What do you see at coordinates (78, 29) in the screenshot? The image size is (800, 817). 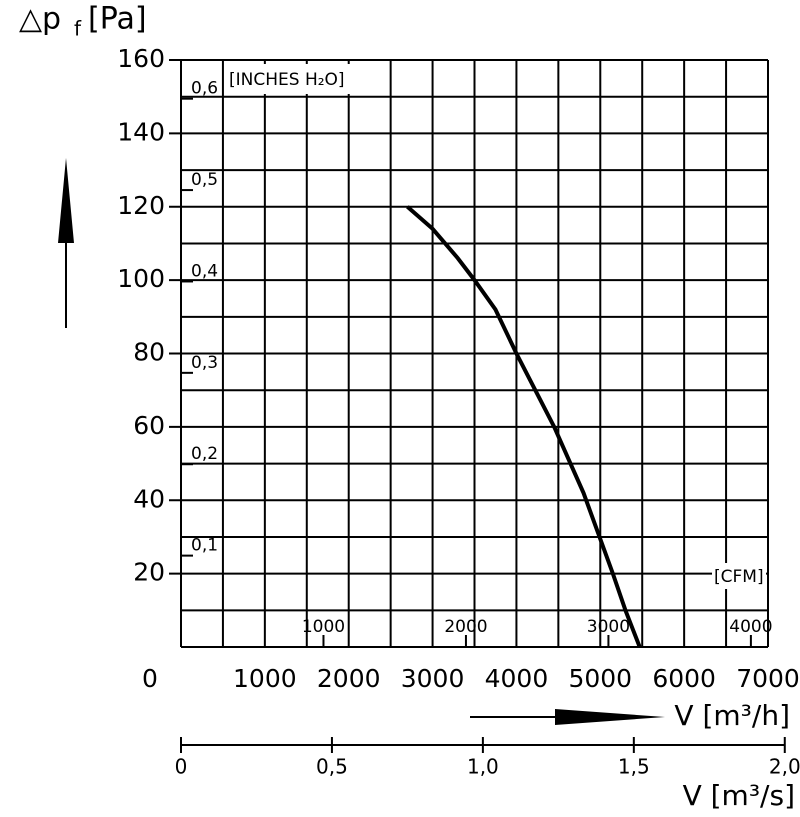 I see `y-label-sub: f` at bounding box center [78, 29].